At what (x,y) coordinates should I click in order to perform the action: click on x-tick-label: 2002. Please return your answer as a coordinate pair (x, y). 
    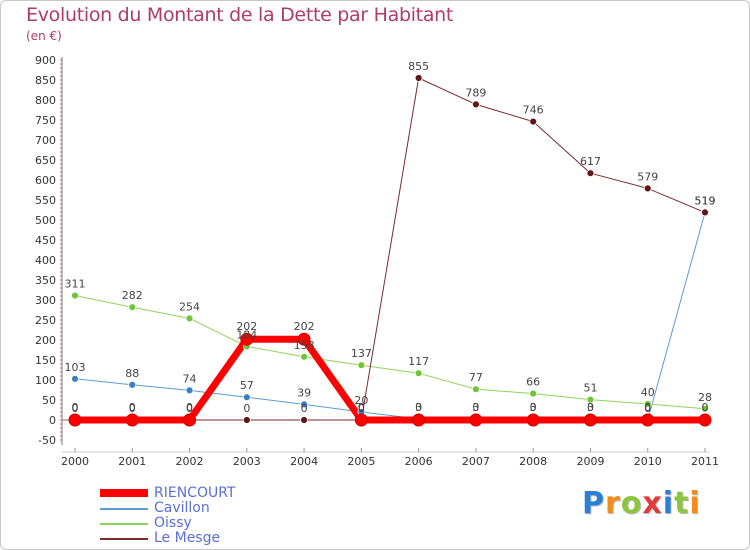
    Looking at the image, I should click on (190, 461).